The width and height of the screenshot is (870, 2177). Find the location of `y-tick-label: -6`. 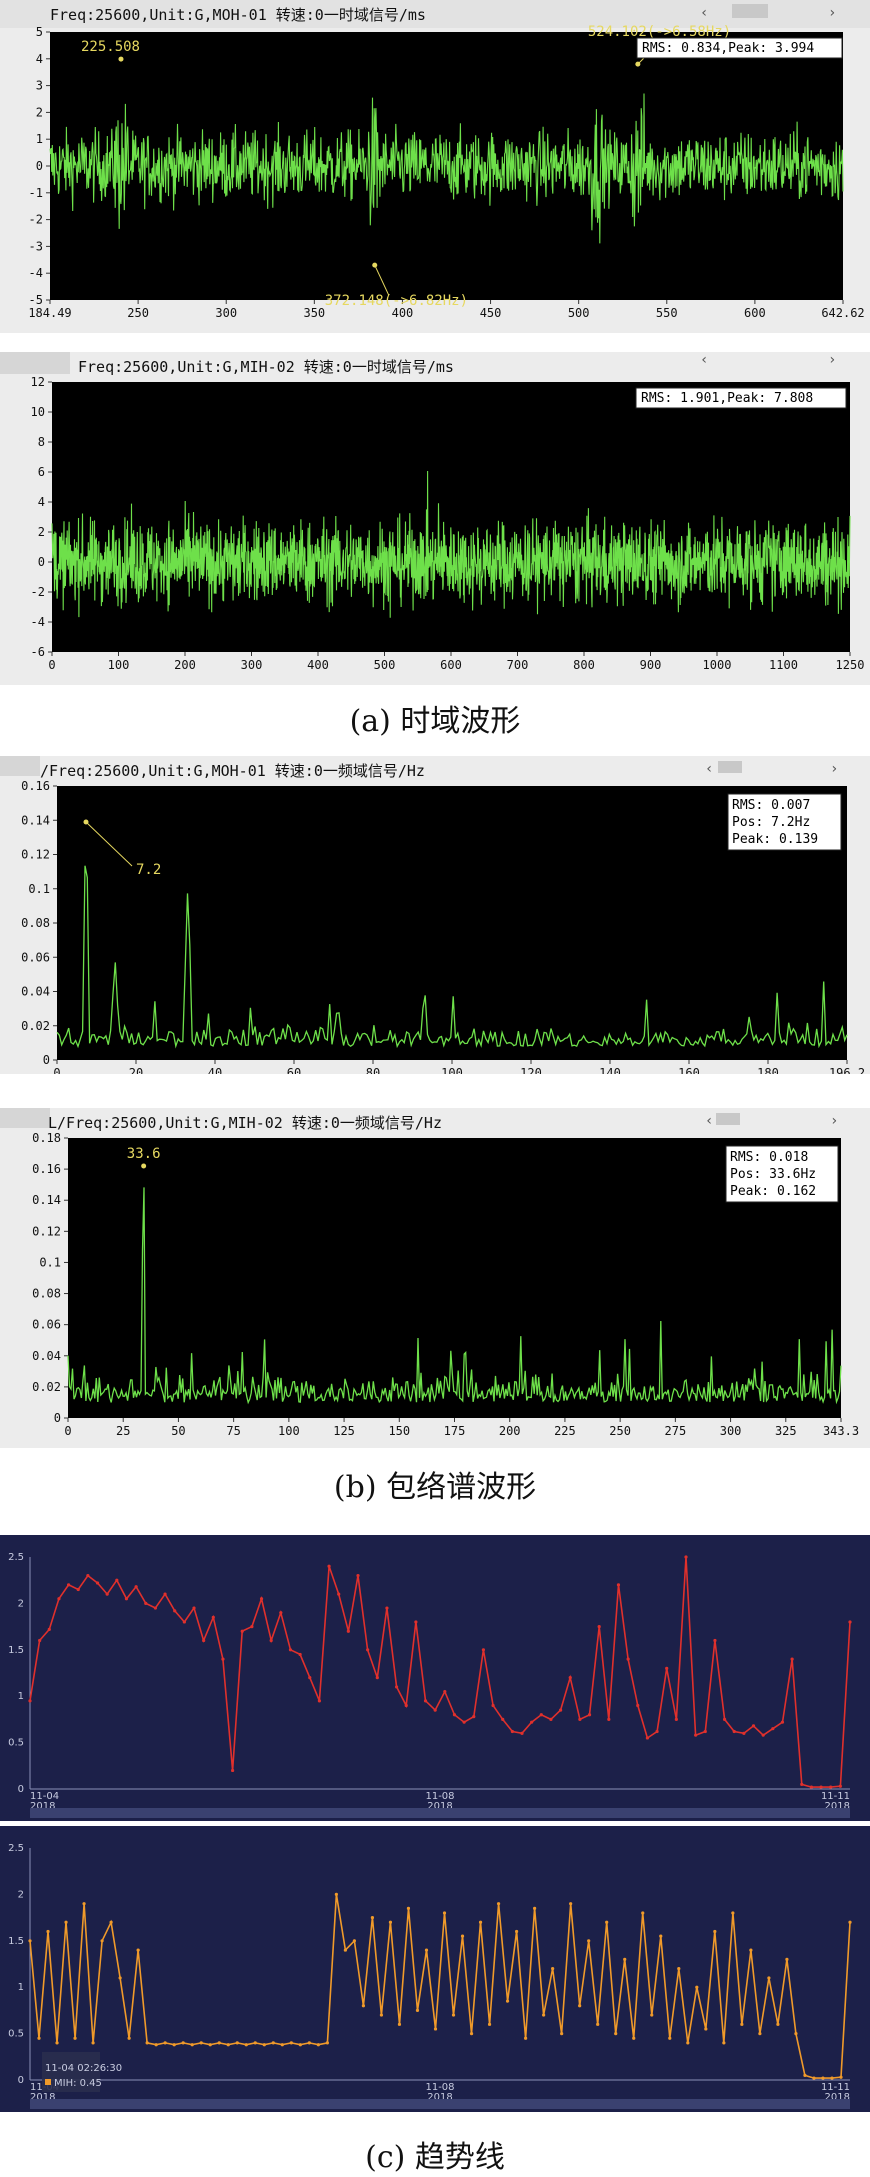

y-tick-label: -6 is located at coordinates (38, 652).